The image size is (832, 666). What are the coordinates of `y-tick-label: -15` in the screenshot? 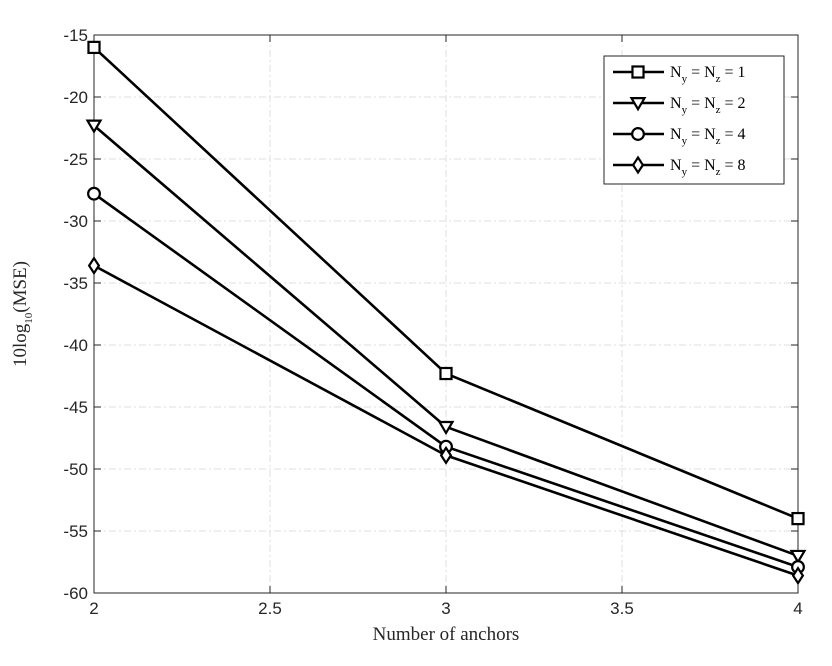 It's located at (75, 35).